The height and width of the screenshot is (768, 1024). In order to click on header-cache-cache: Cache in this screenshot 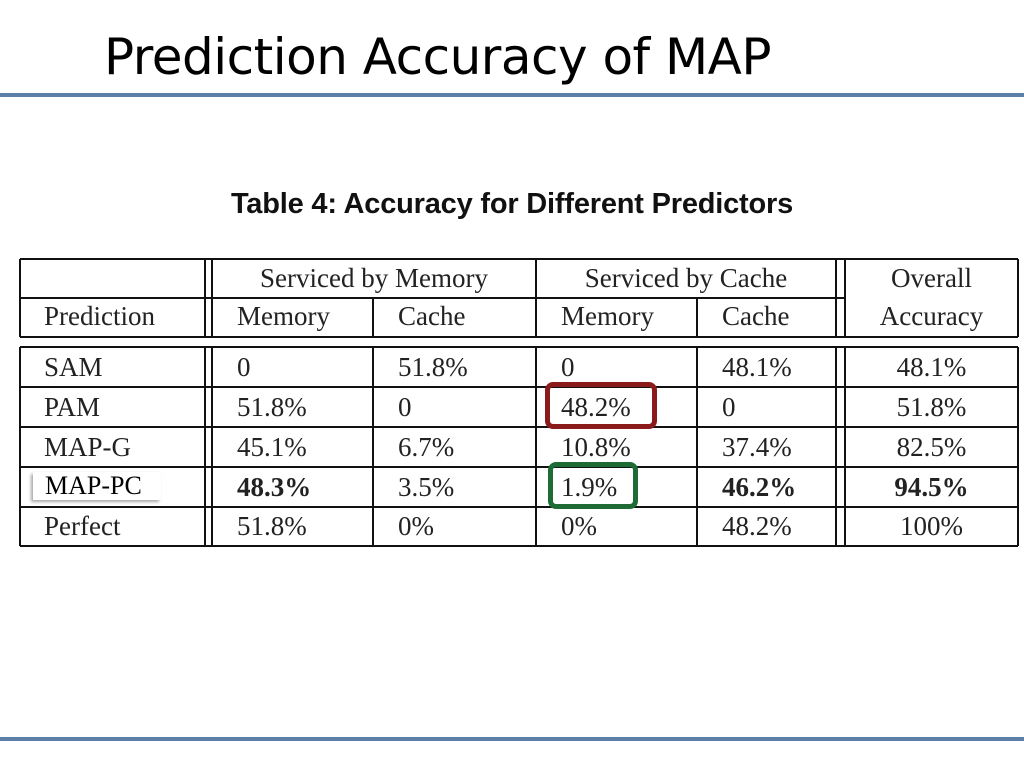, I will do `click(756, 316)`.